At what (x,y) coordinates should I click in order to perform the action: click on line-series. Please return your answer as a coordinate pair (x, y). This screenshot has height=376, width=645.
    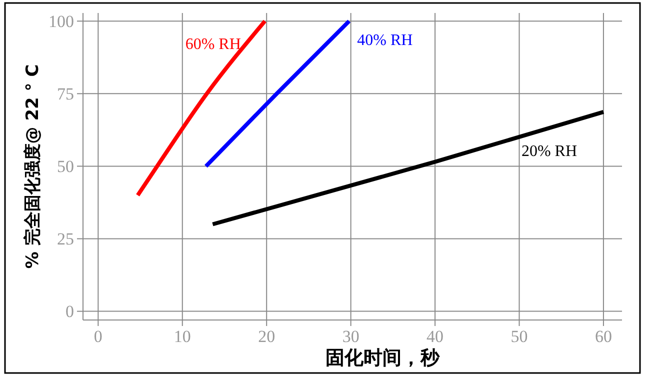
    Looking at the image, I should click on (201, 108).